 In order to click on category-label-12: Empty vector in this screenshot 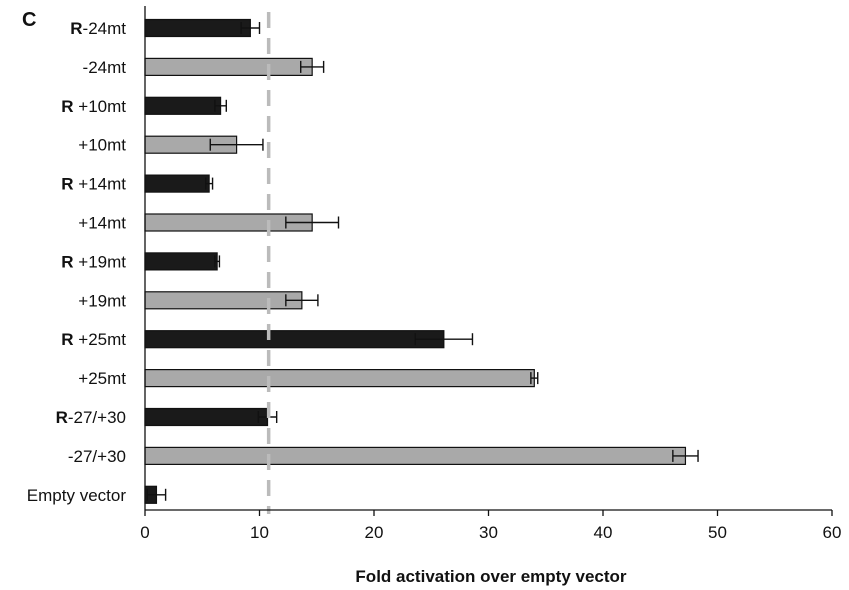, I will do `click(77, 495)`.